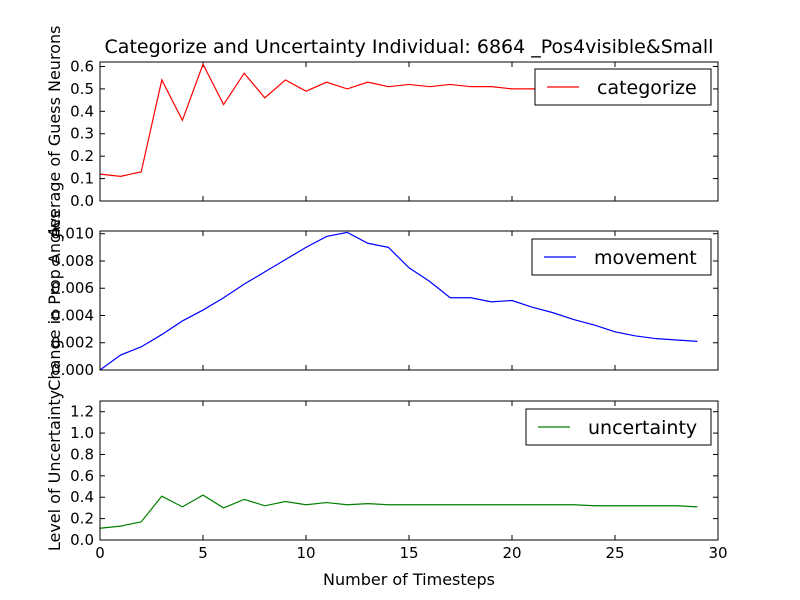 Image resolution: width=800 pixels, height=600 pixels. Describe the element at coordinates (203, 553) in the screenshot. I see `x-tick-label: 5` at that location.